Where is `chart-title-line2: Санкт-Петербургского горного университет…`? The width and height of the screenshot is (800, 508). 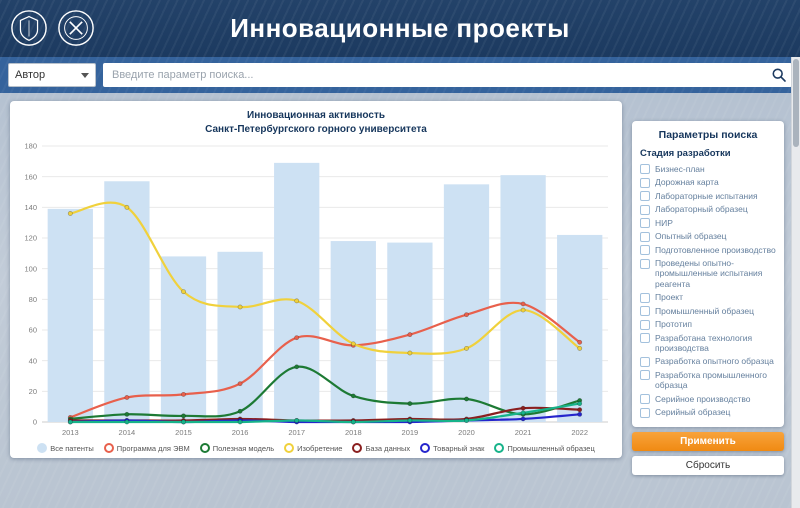 chart-title-line2: Санкт-Петербургского горного университет… is located at coordinates (316, 129).